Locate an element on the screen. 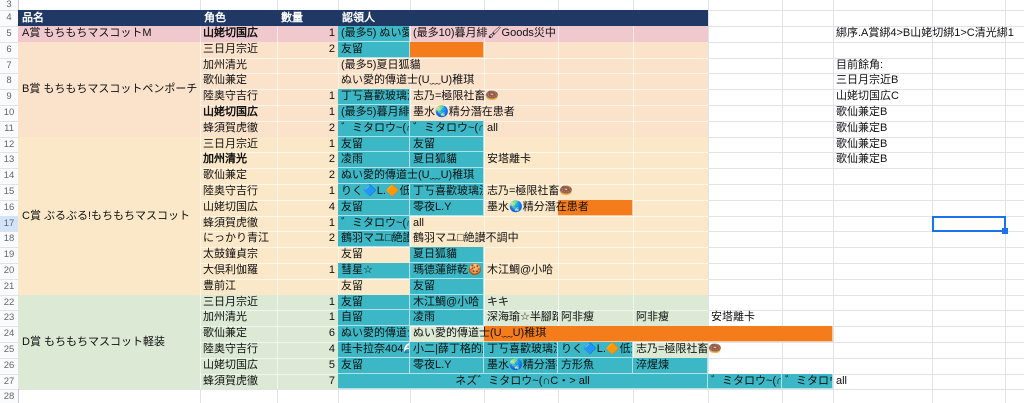 The height and width of the screenshot is (403, 1024). claim-cell: 墨水🌏精分潛在 is located at coordinates (521, 365).